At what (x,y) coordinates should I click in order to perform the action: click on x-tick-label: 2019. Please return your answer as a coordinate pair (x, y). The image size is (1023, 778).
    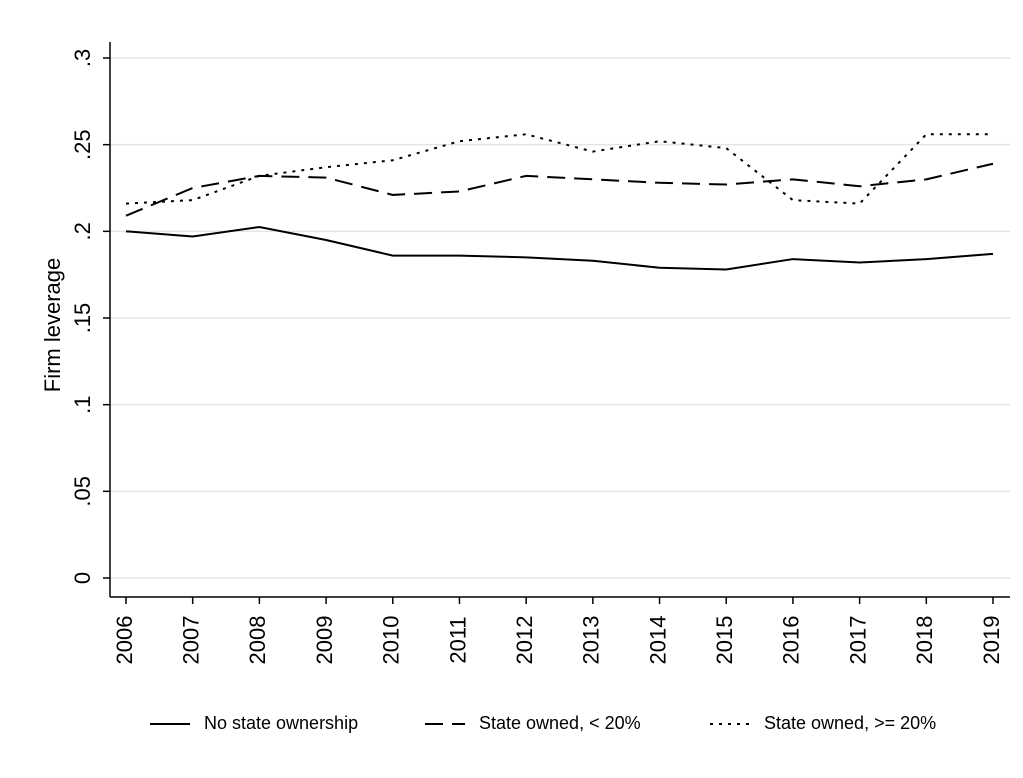
    Looking at the image, I should click on (991, 640).